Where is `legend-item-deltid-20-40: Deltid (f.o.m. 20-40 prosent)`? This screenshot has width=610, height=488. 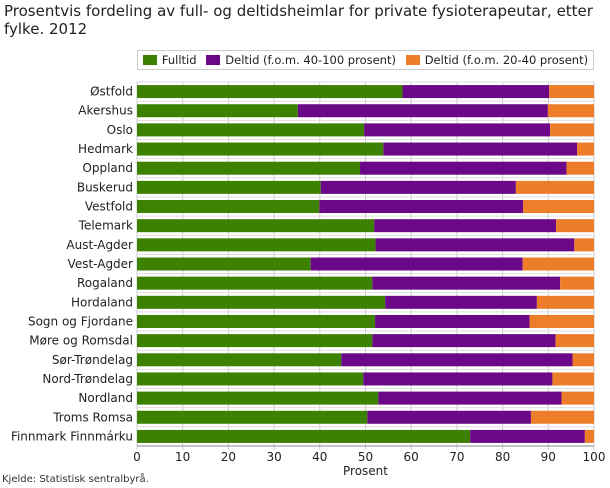 legend-item-deltid-20-40: Deltid (f.o.m. 20-40 prosent) is located at coordinates (497, 60).